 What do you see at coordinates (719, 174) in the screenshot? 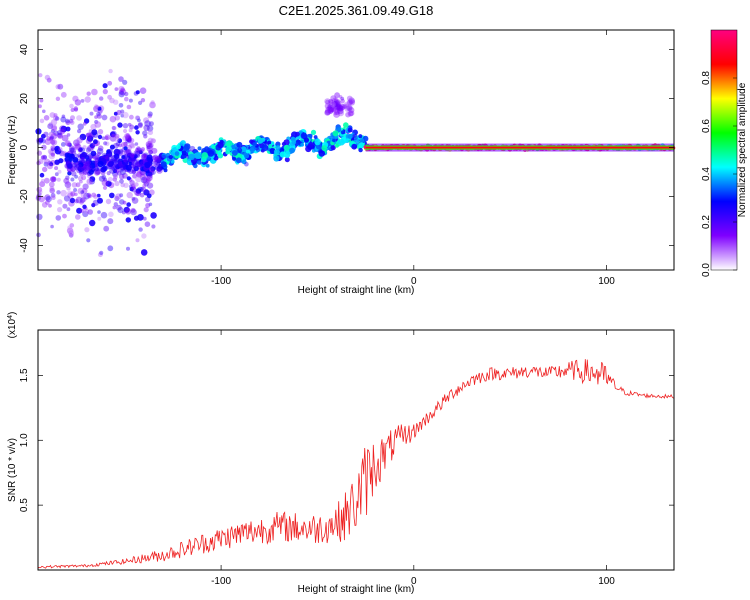
I see `colorbar-ticks: 0.0 0.2 0.4 0.6 0.8` at bounding box center [719, 174].